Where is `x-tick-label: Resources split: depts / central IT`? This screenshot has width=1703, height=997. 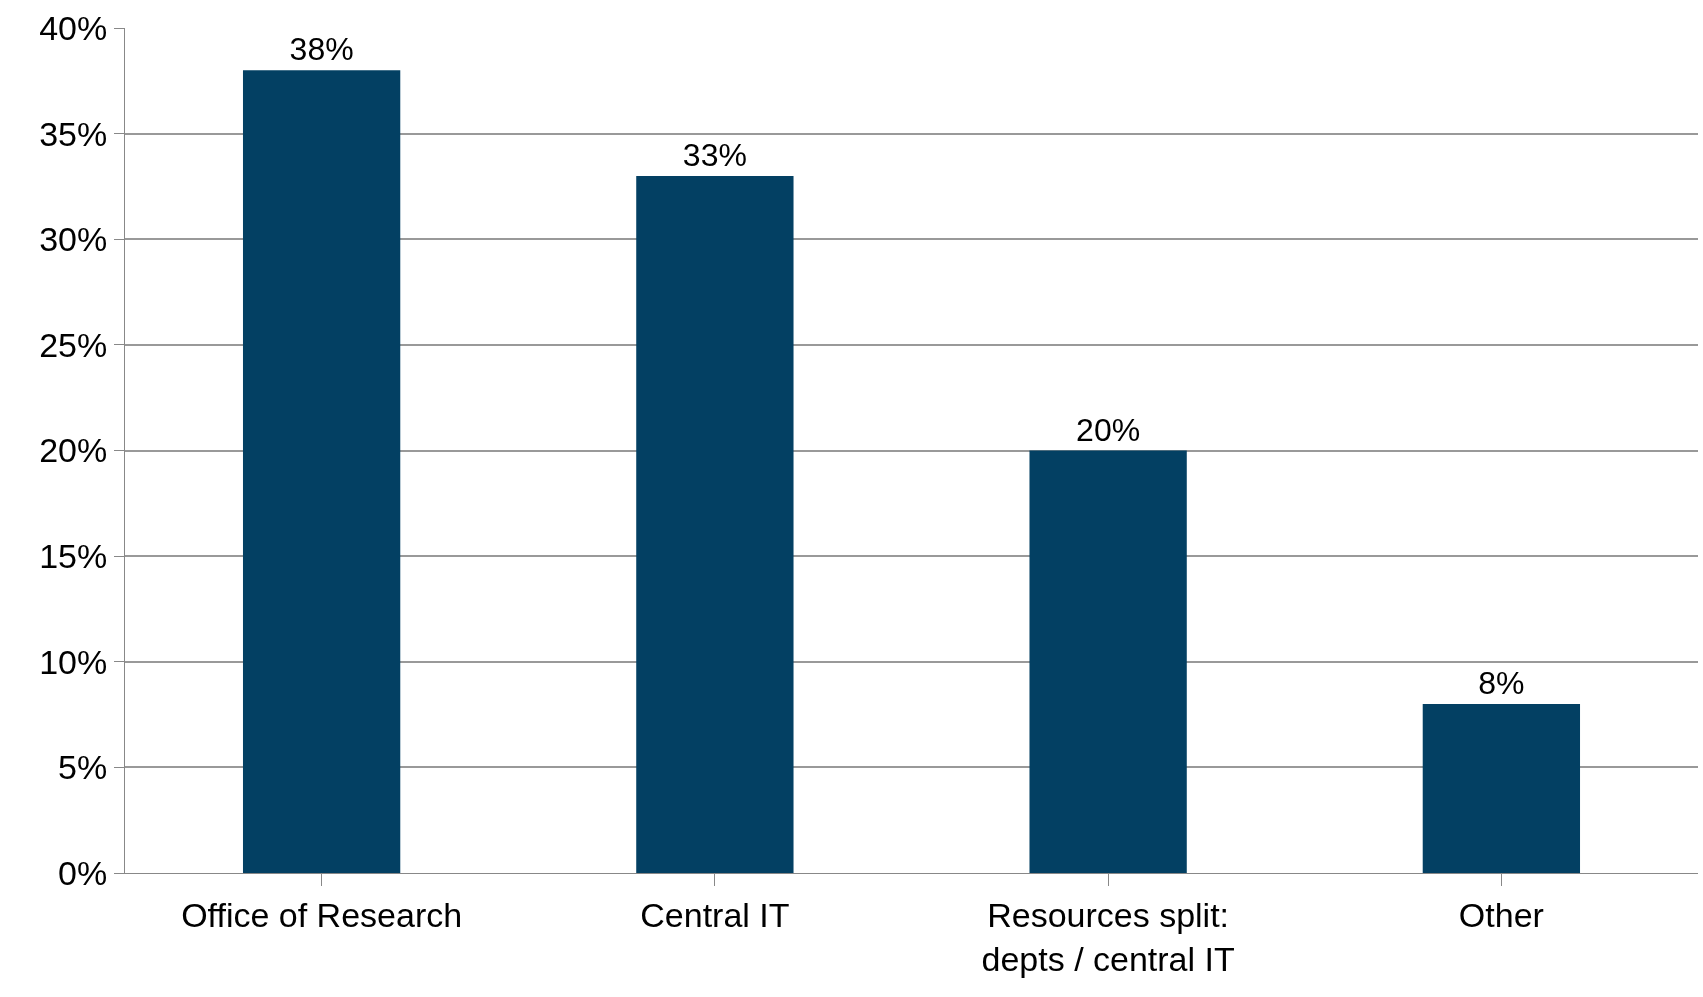
x-tick-label: Resources split: depts / central IT is located at coordinates (1108, 936).